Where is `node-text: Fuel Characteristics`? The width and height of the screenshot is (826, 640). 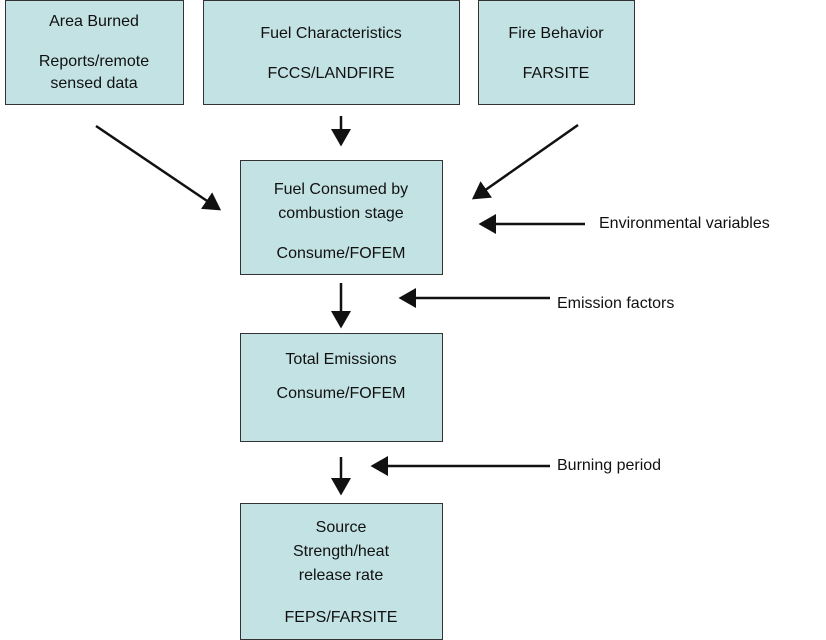 node-text: Fuel Characteristics is located at coordinates (330, 33).